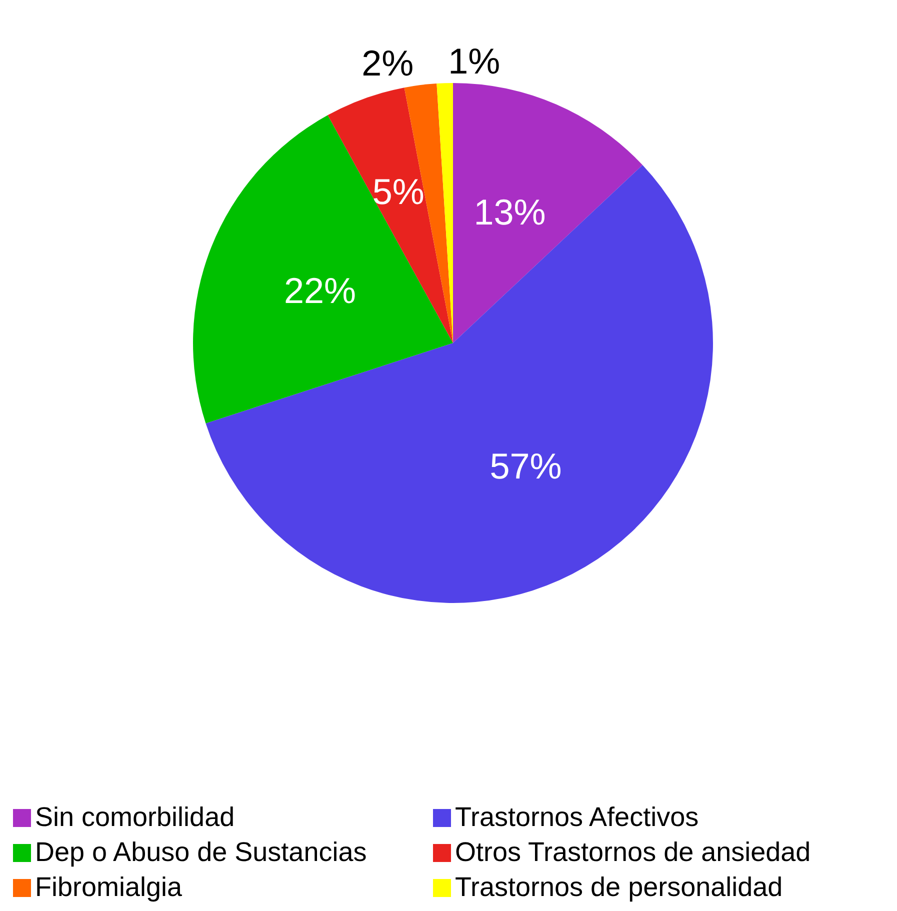 The width and height of the screenshot is (897, 911). What do you see at coordinates (135, 817) in the screenshot?
I see `legend-label: Sin comorbilidad` at bounding box center [135, 817].